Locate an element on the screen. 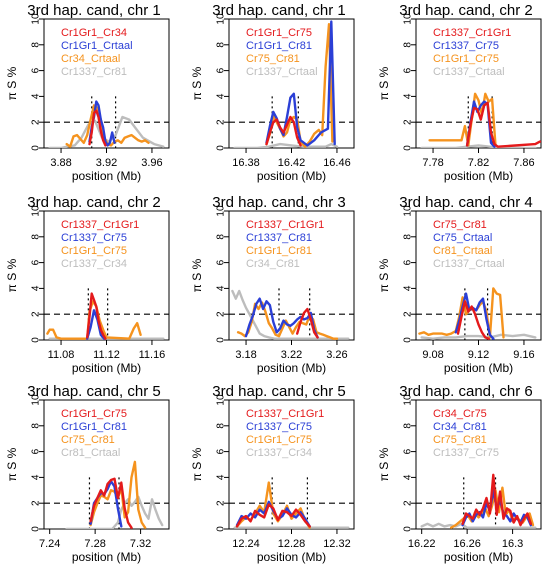 This screenshot has height=570, width=560. panel-title: 3rd hap. cand, chr 2 is located at coordinates (465, 10).